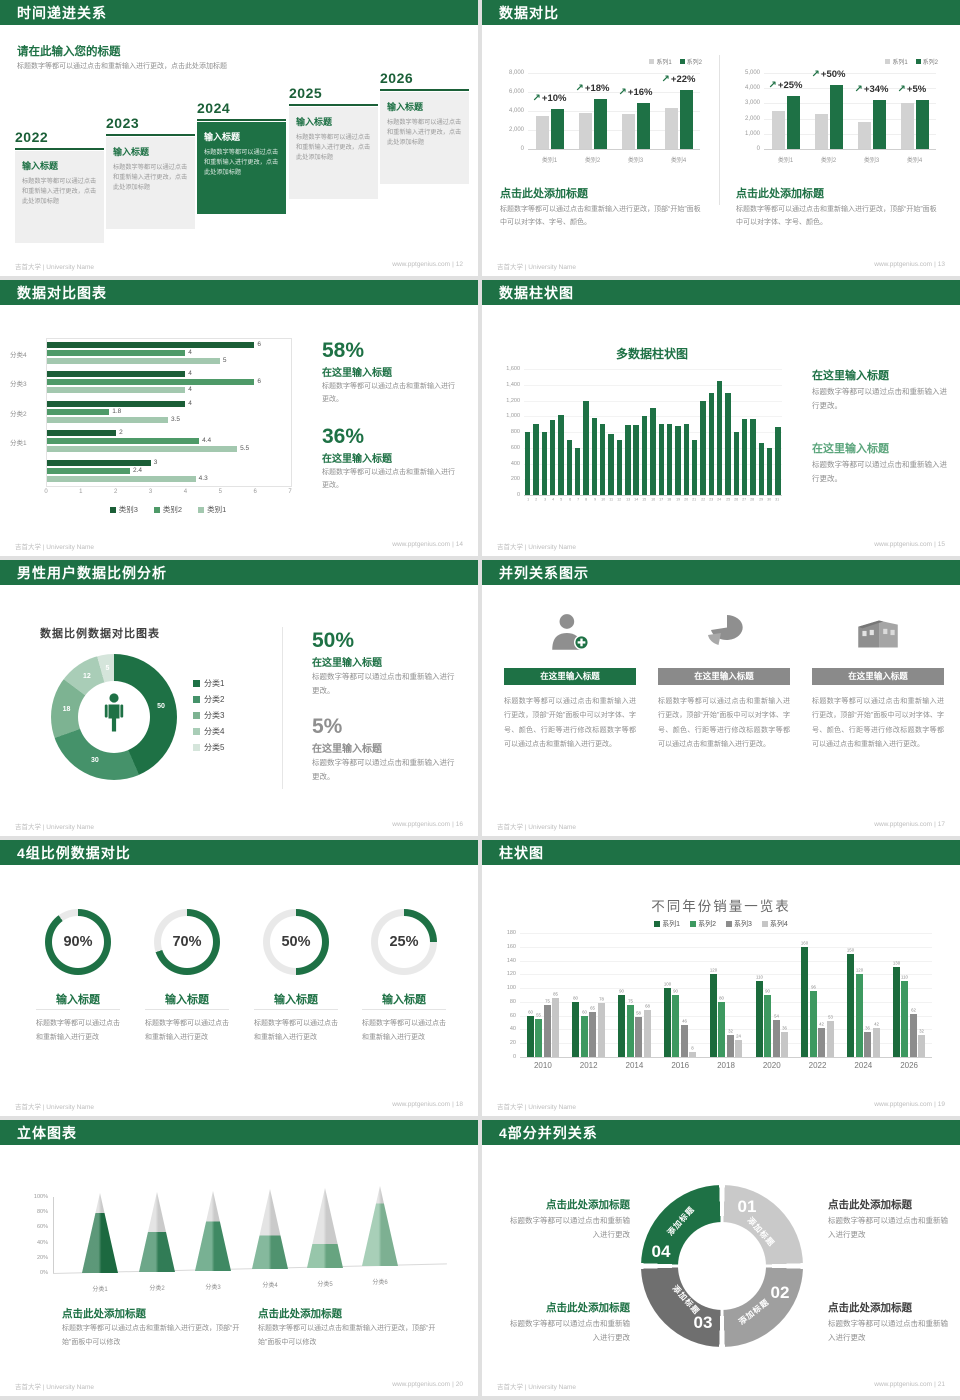  Describe the element at coordinates (752, 103) in the screenshot. I see `y-tick-label: 3,000` at that location.